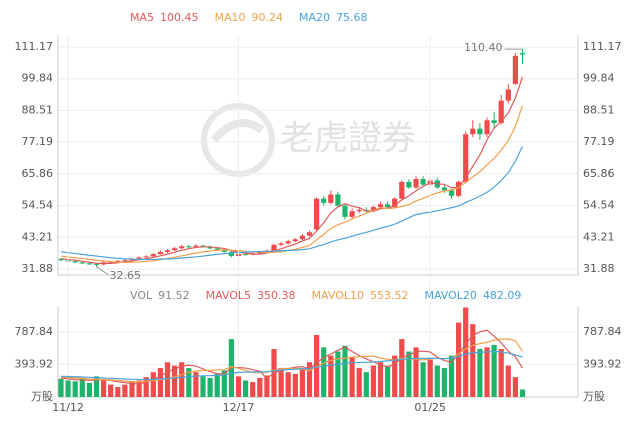 The image size is (640, 433). What do you see at coordinates (230, 17) in the screenshot?
I see `legend-name: MA10` at bounding box center [230, 17].